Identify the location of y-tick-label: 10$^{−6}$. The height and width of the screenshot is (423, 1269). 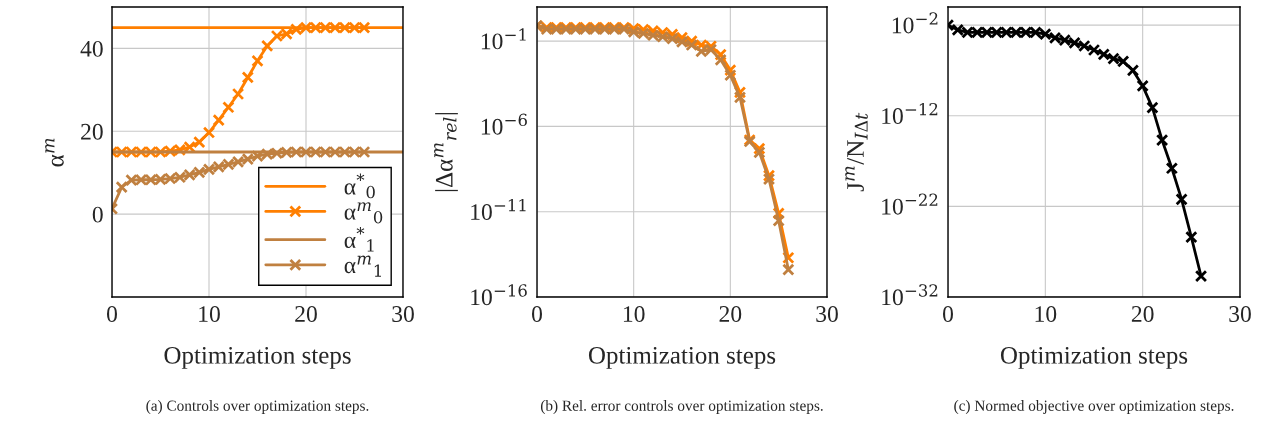
(504, 124).